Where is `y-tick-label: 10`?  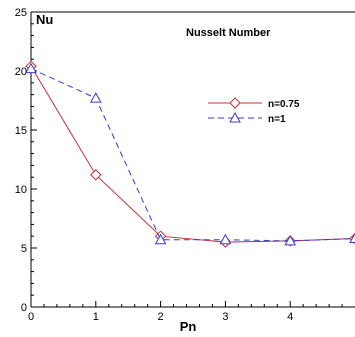 y-tick-label: 10 is located at coordinates (21, 190).